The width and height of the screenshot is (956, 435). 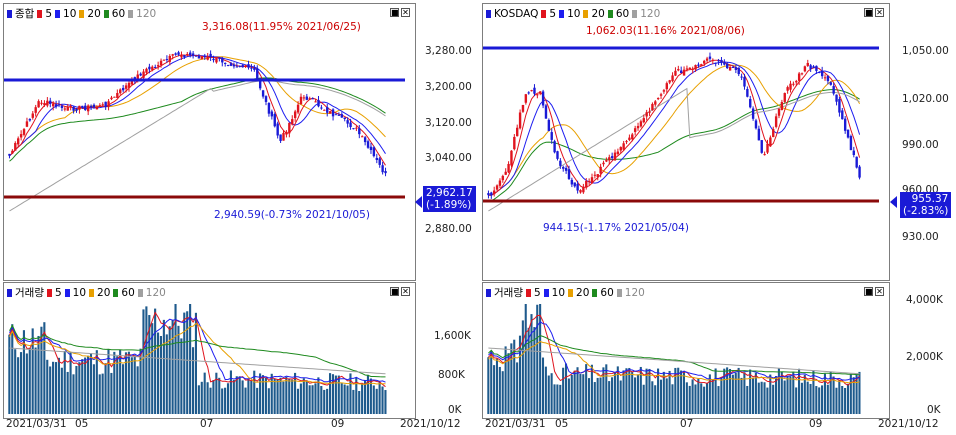 What do you see at coordinates (908, 424) in the screenshot?
I see `date-label: 2021/10/12` at bounding box center [908, 424].